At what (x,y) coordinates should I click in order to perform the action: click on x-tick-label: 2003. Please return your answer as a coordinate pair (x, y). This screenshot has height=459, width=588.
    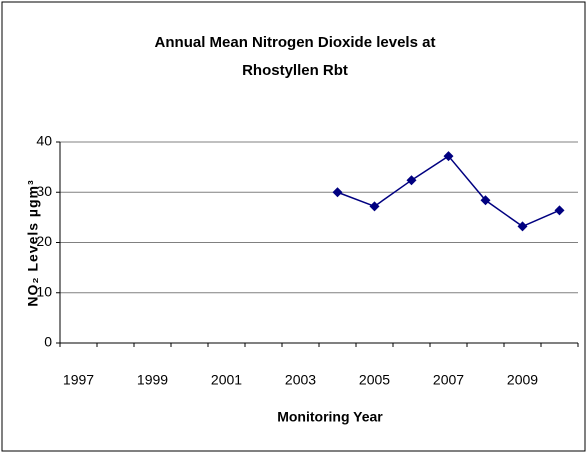
    Looking at the image, I should click on (300, 380).